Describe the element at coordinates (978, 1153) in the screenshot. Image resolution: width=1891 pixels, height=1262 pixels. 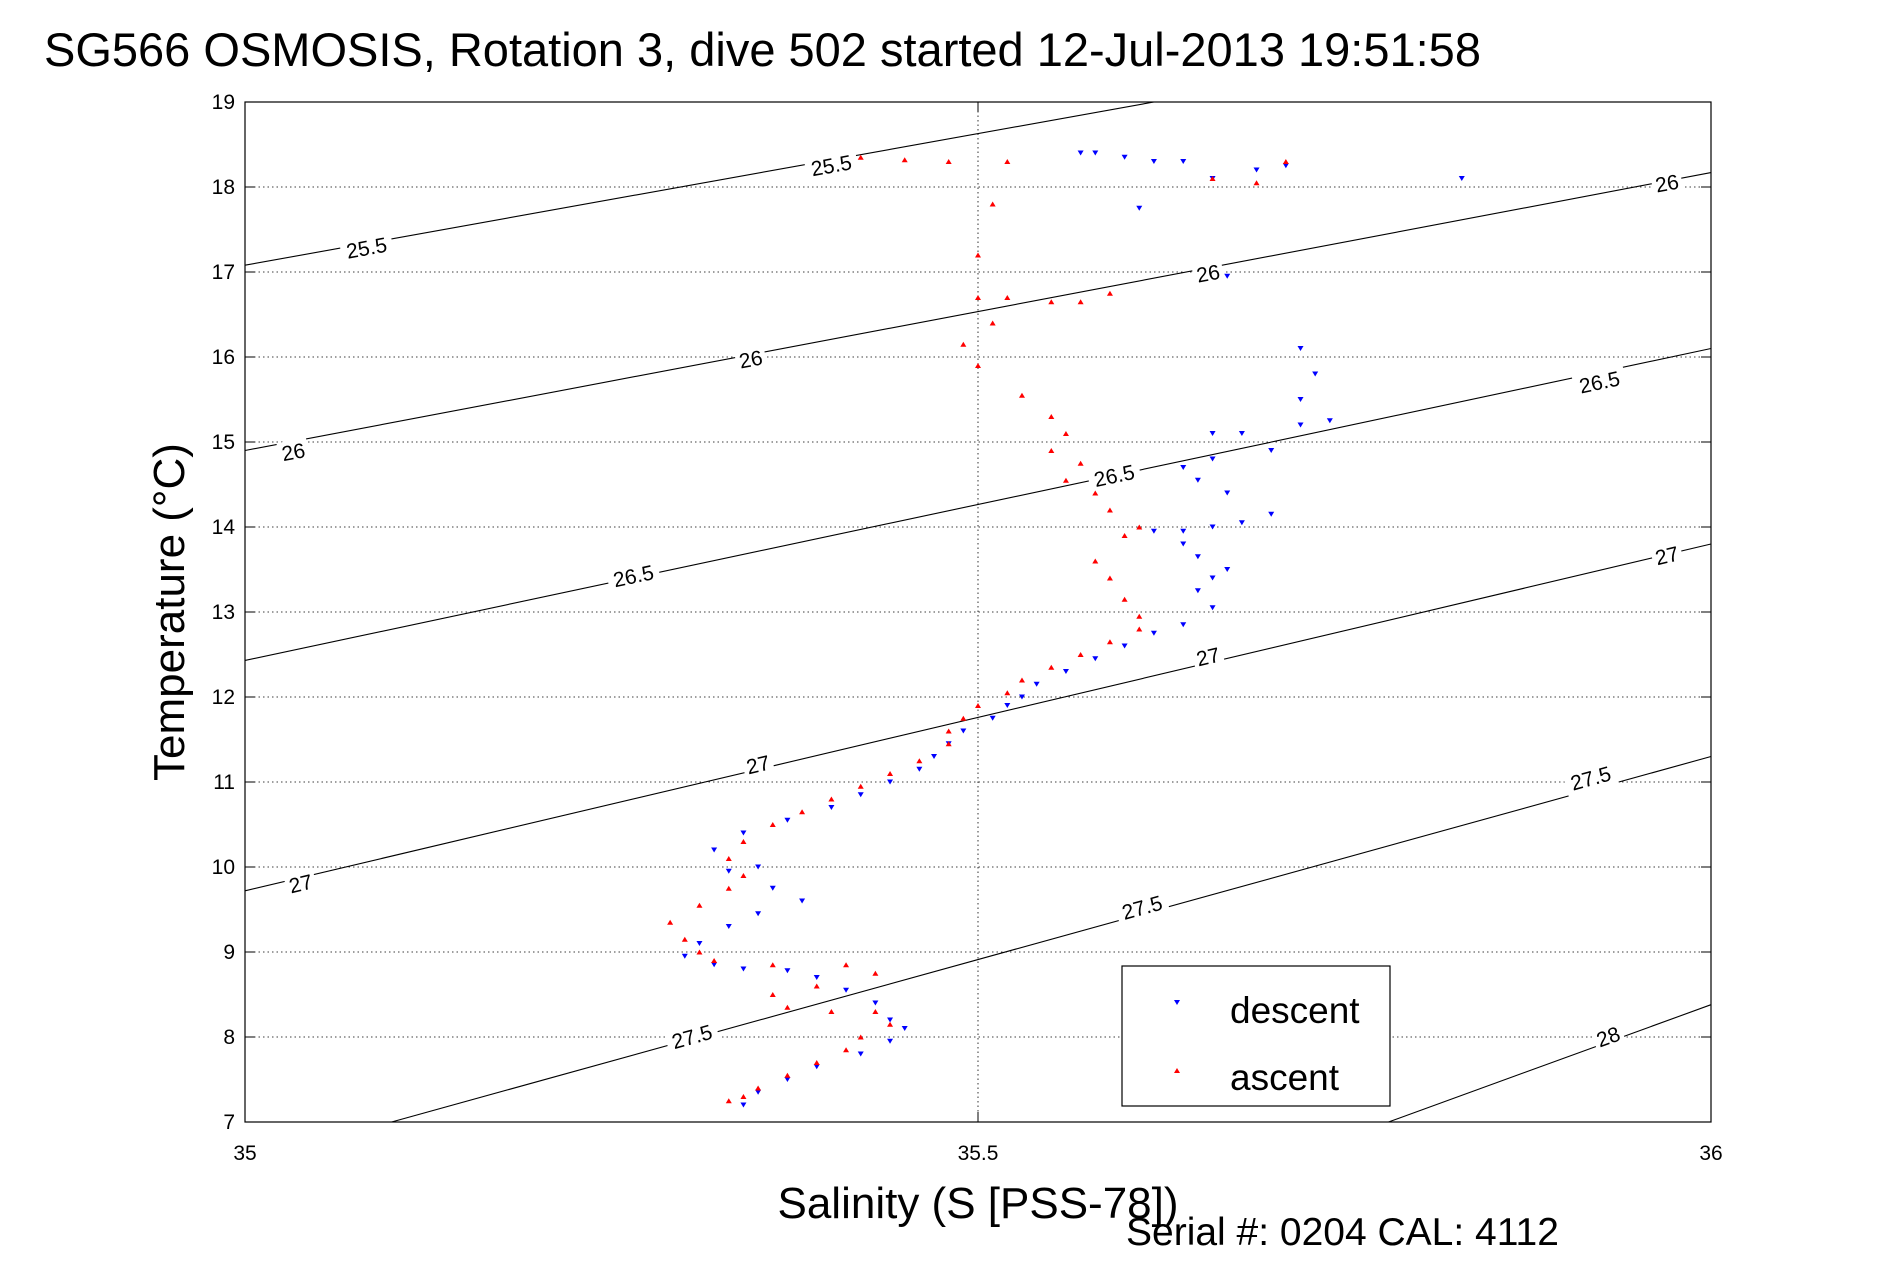
I see `x-tick-label: 35.5` at that location.